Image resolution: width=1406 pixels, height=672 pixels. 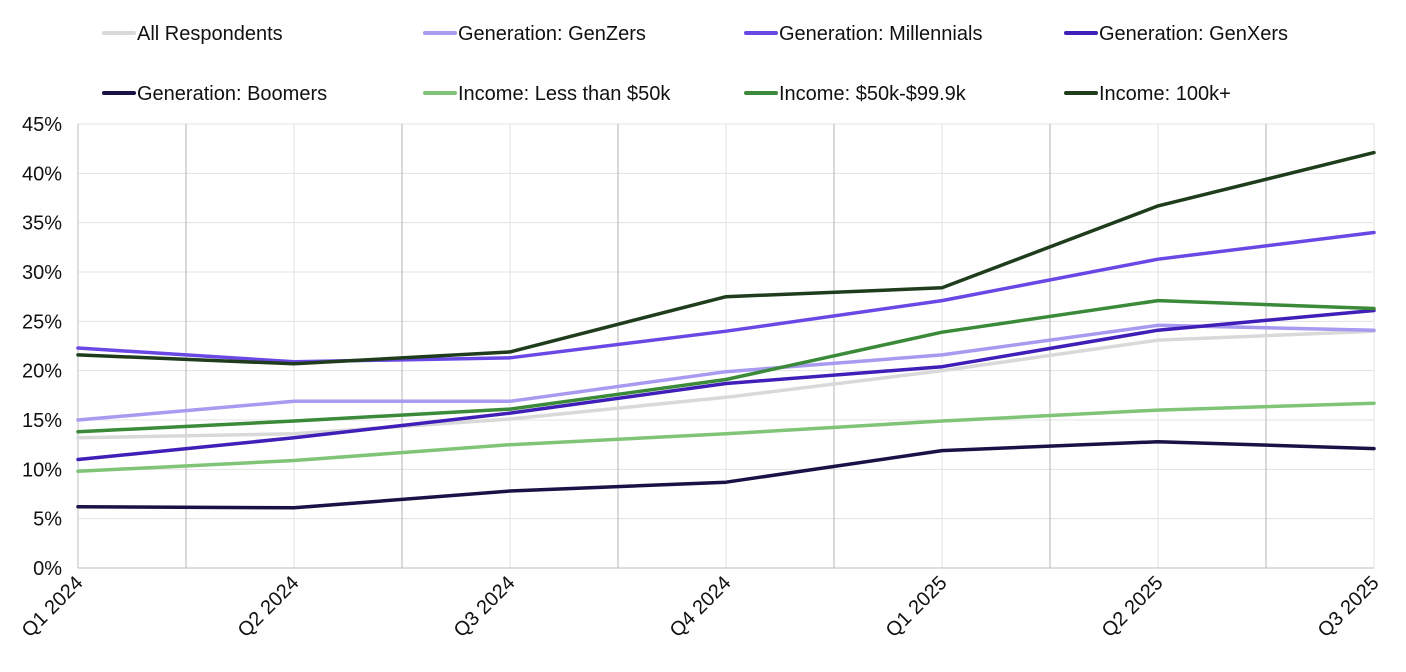 What do you see at coordinates (1193, 34) in the screenshot?
I see `legend-label: Generation: GenXers` at bounding box center [1193, 34].